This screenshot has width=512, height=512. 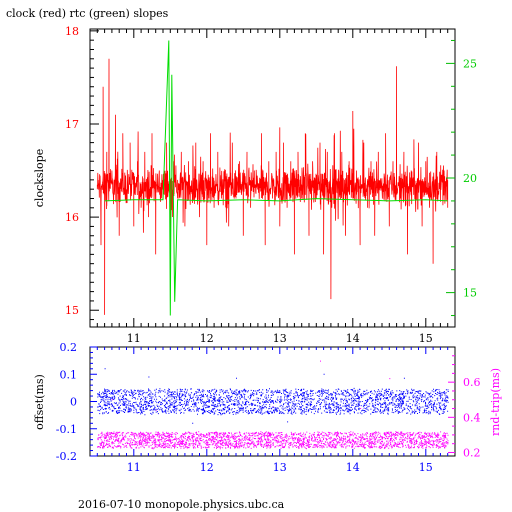 What do you see at coordinates (207, 467) in the screenshot?
I see `bottom-x-tick-label: 12` at bounding box center [207, 467].